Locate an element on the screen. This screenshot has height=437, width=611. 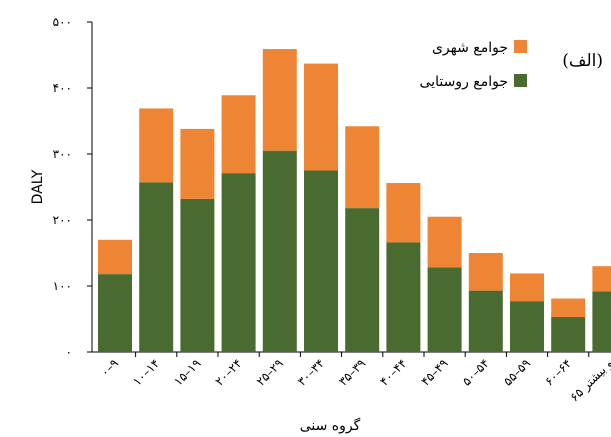
x-tick-label: ۳۰–۳۴ is located at coordinates (311, 372).